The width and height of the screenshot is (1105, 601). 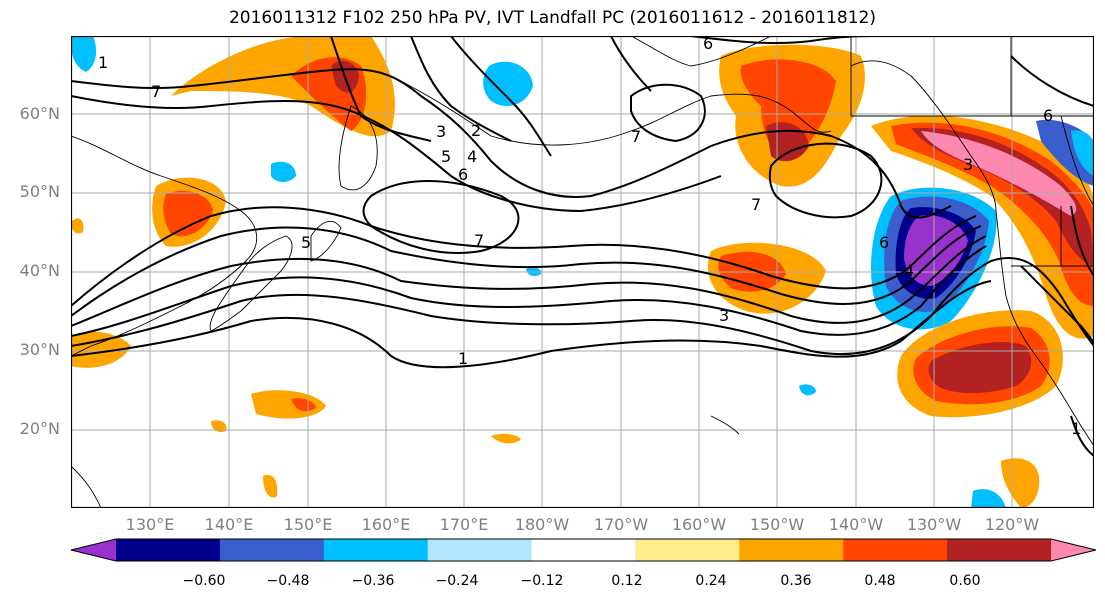 I want to click on lat-label-40n: 40°N, so click(x=39, y=270).